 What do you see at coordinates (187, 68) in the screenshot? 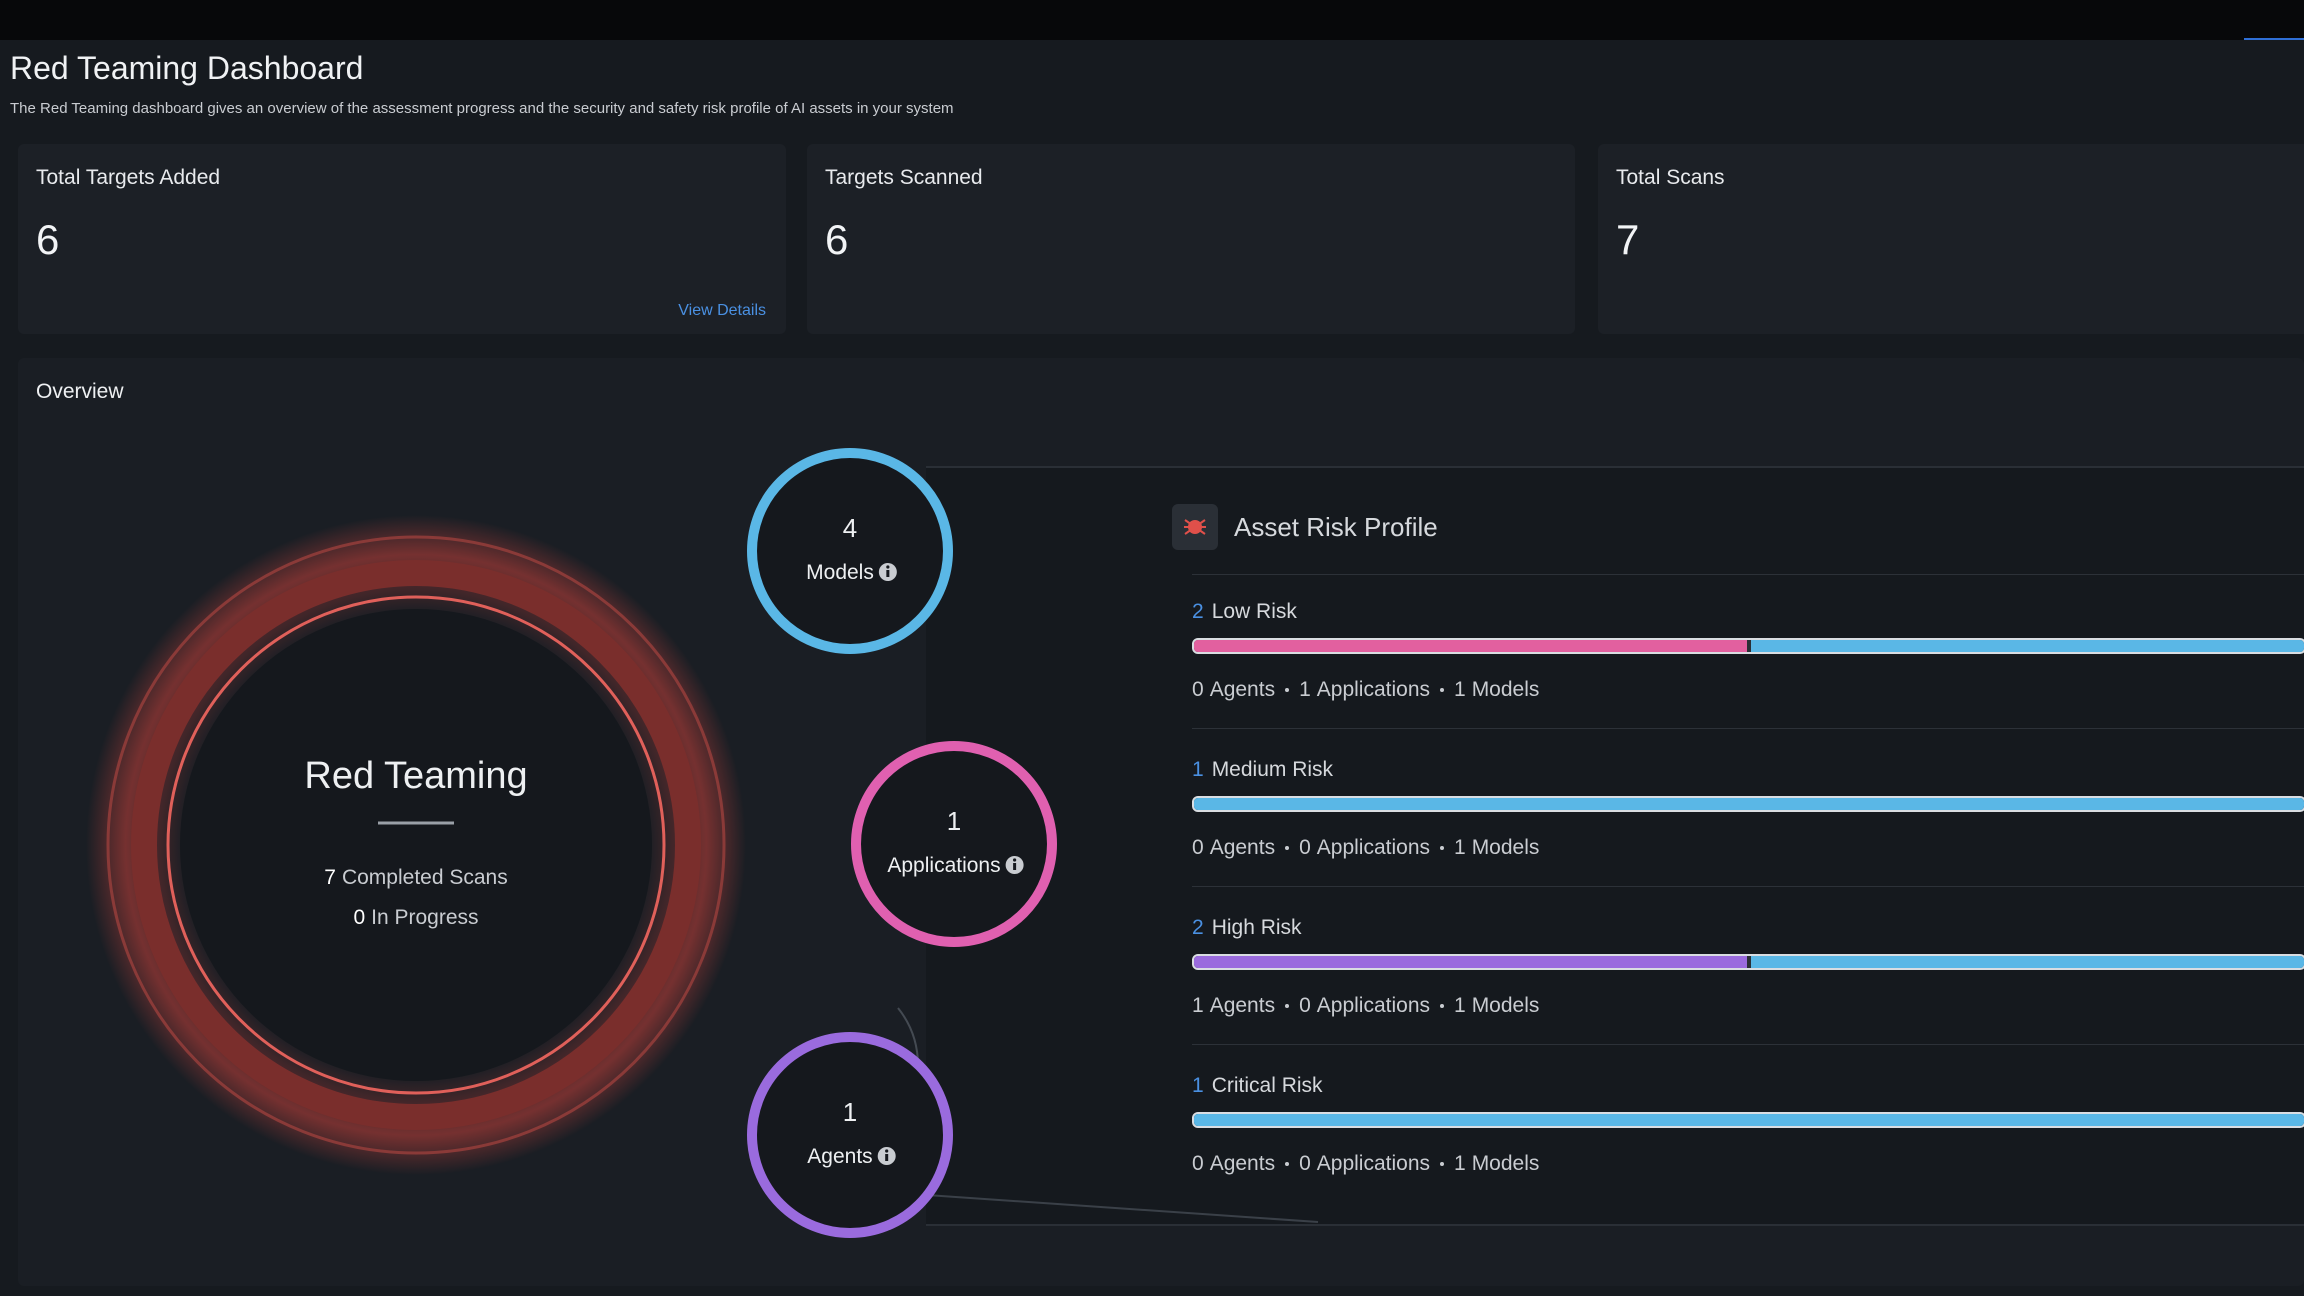
I see `page-title: Red Teaming Dashboard` at bounding box center [187, 68].